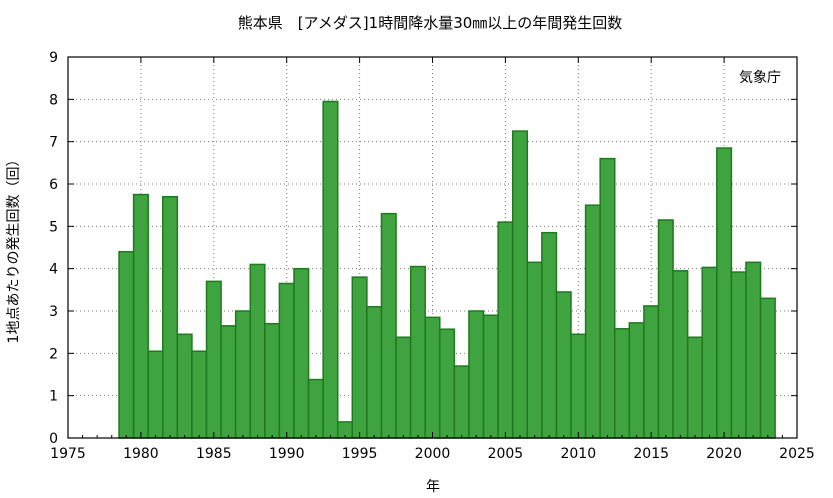  What do you see at coordinates (272, 380) in the screenshot?
I see `bar-1989` at bounding box center [272, 380].